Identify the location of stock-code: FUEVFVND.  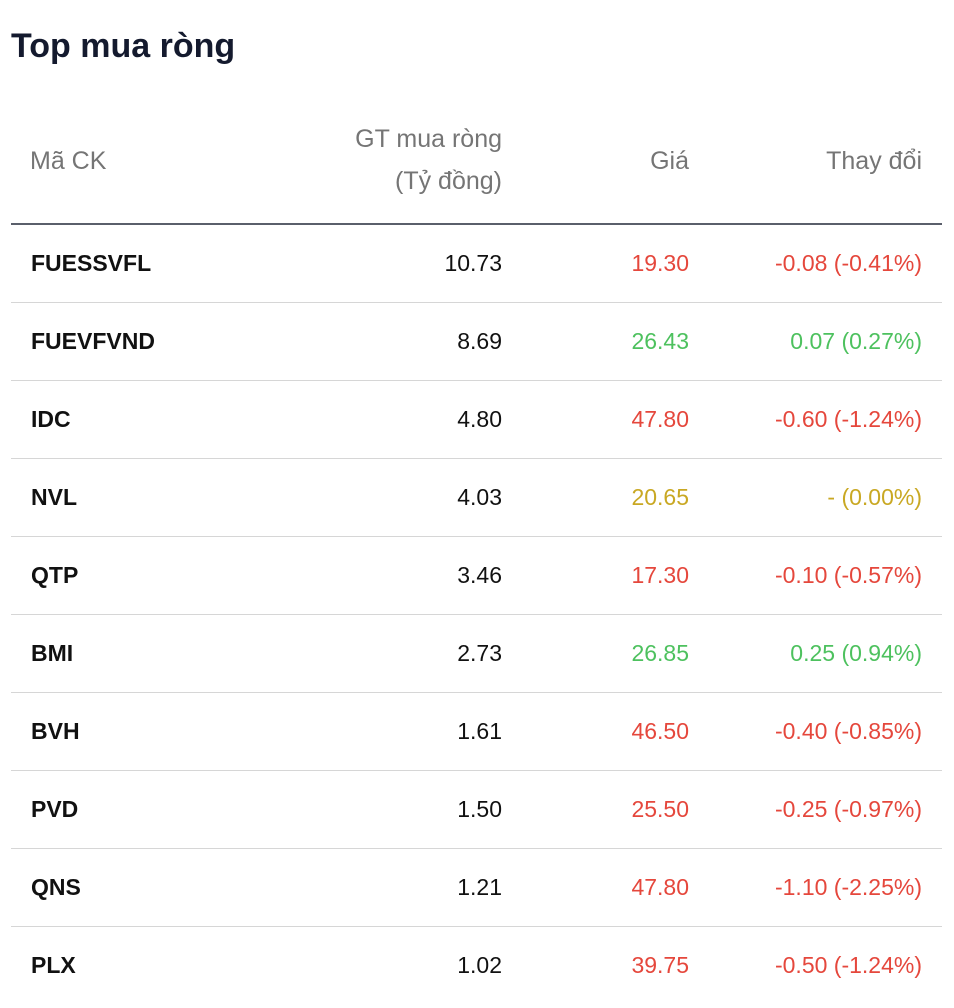
(93, 341).